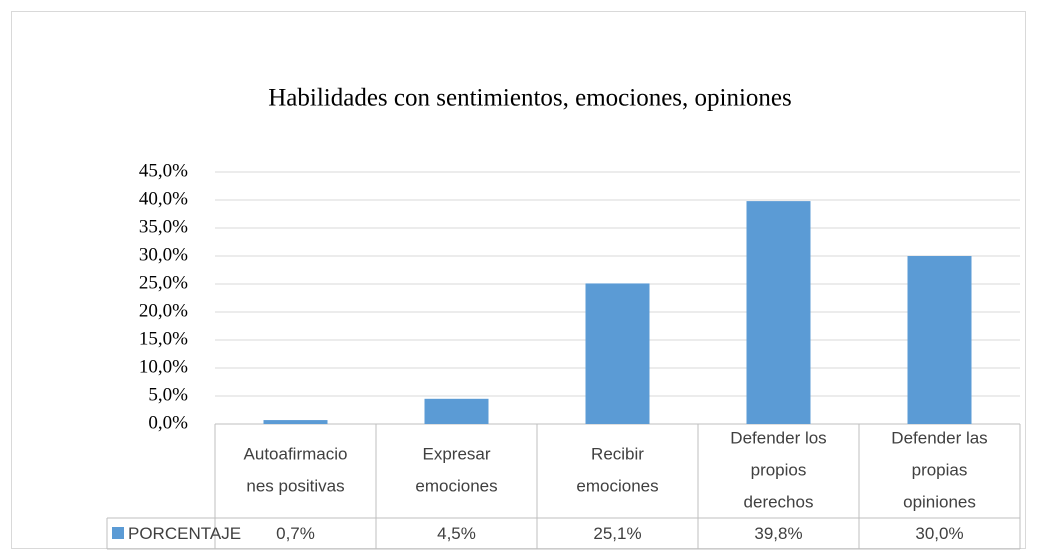  What do you see at coordinates (163, 366) in the screenshot?
I see `y-tick-label: 10,0%` at bounding box center [163, 366].